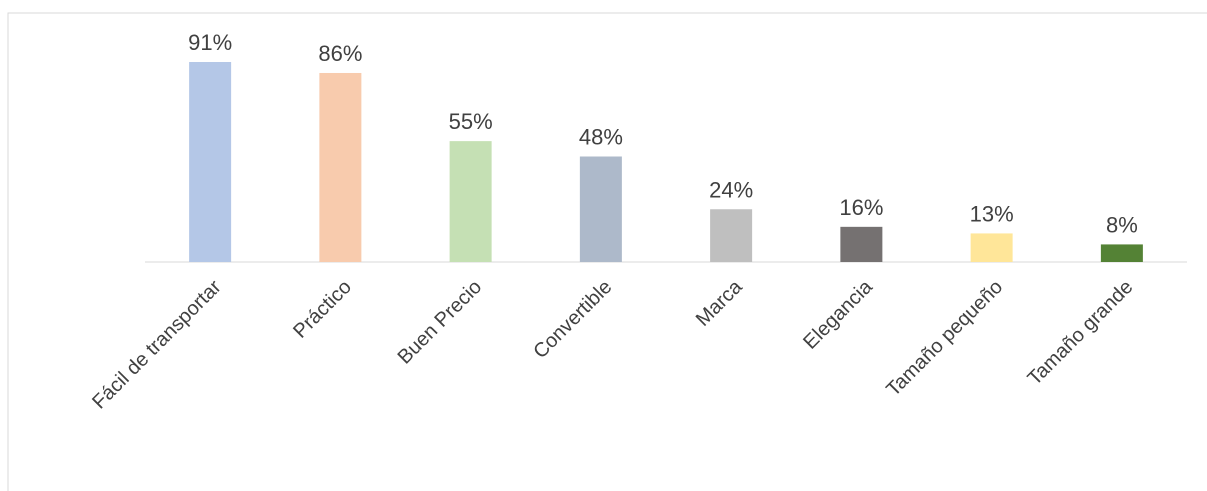  I want to click on x-tick-label: Elegancia, so click(838, 314).